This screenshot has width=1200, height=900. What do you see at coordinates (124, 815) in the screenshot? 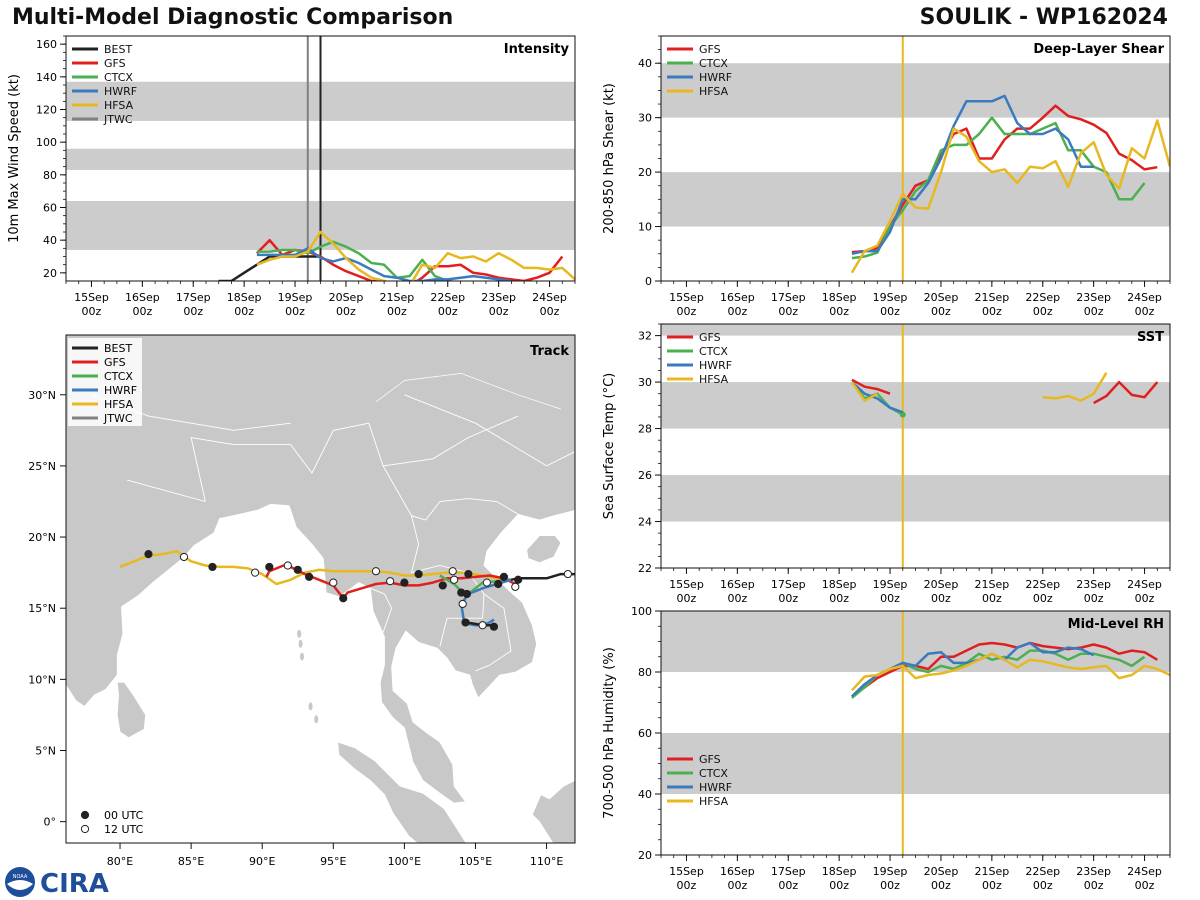
I see `marker-legend-00utc-label: 00 UTC` at bounding box center [124, 815].